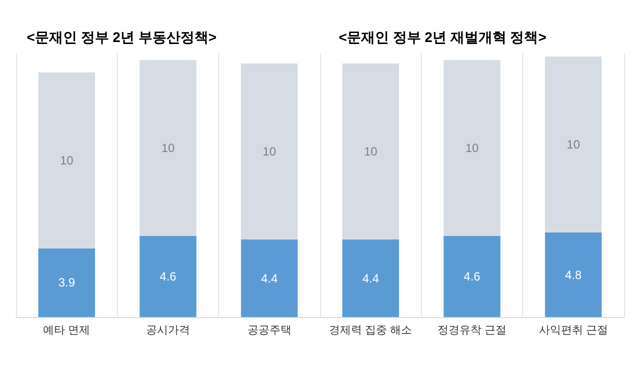 The image size is (640, 365). Describe the element at coordinates (121, 37) in the screenshot. I see `text: <문재인 정부 2년 부동산정책>` at that location.